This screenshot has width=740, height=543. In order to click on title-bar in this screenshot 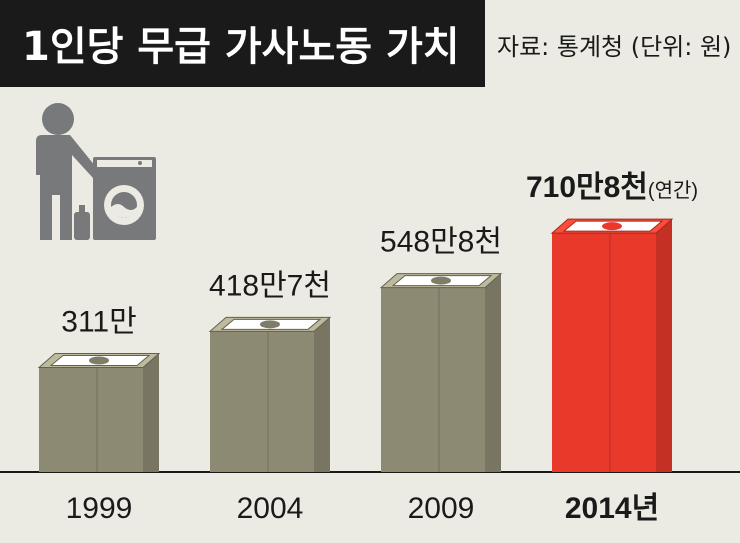, I will do `click(242, 43)`.